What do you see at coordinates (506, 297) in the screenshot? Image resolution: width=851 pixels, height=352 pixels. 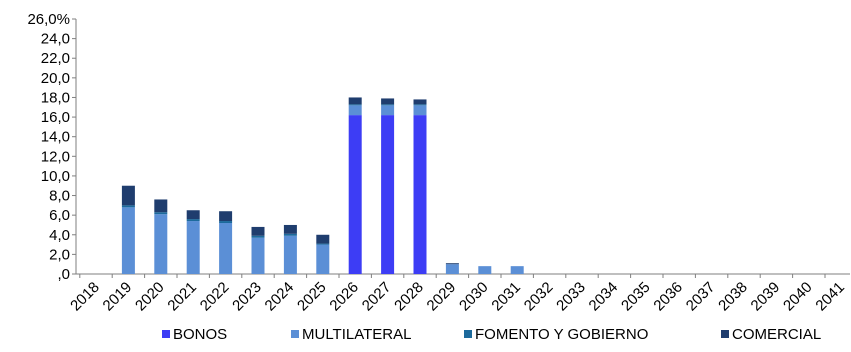 I see `x-tick-label: 2031` at bounding box center [506, 297].